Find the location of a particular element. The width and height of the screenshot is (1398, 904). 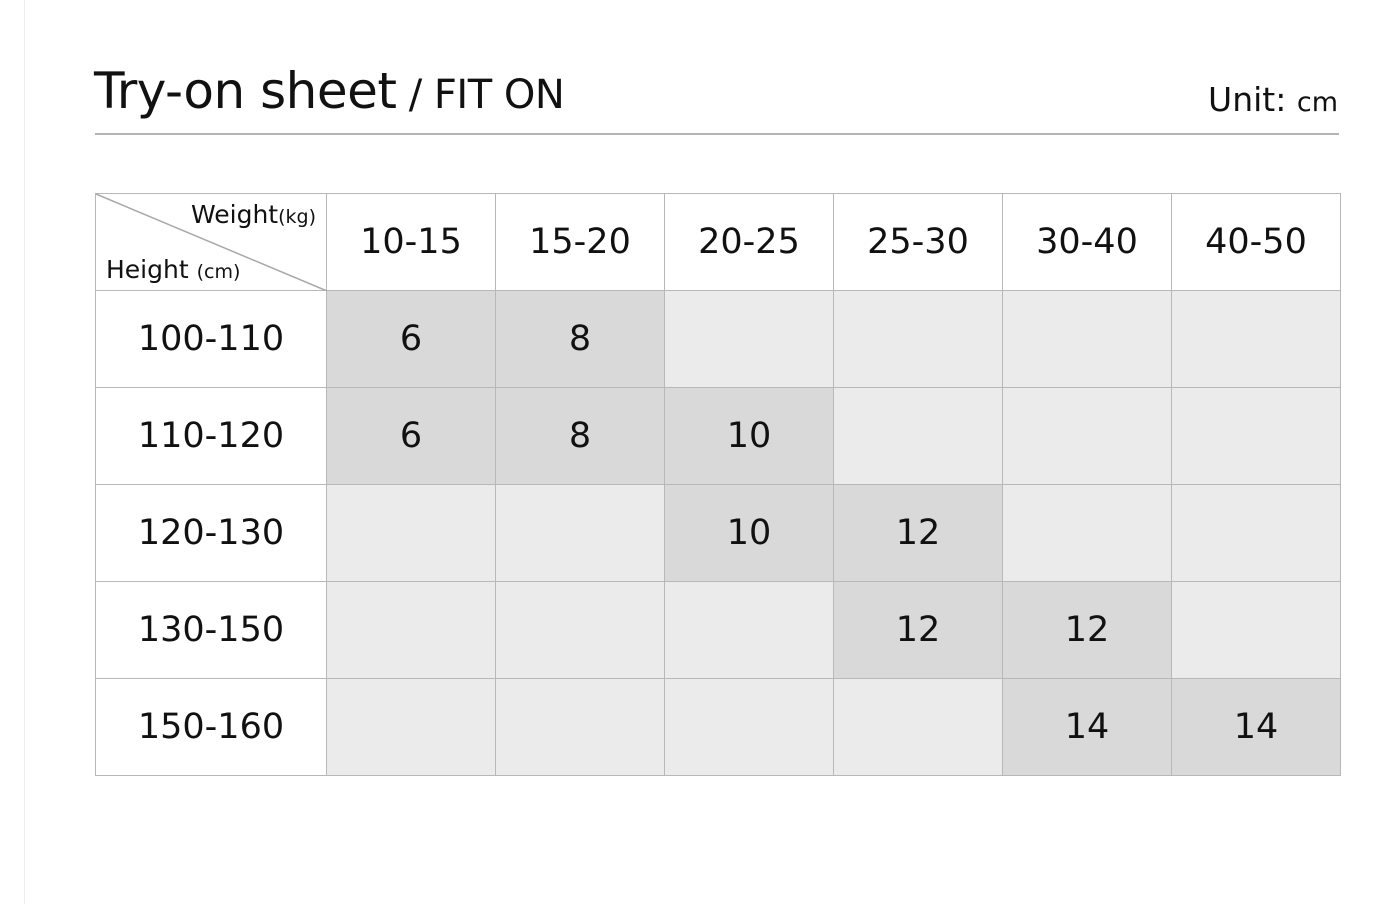

table-row: 120-130 10 12 is located at coordinates (718, 533).